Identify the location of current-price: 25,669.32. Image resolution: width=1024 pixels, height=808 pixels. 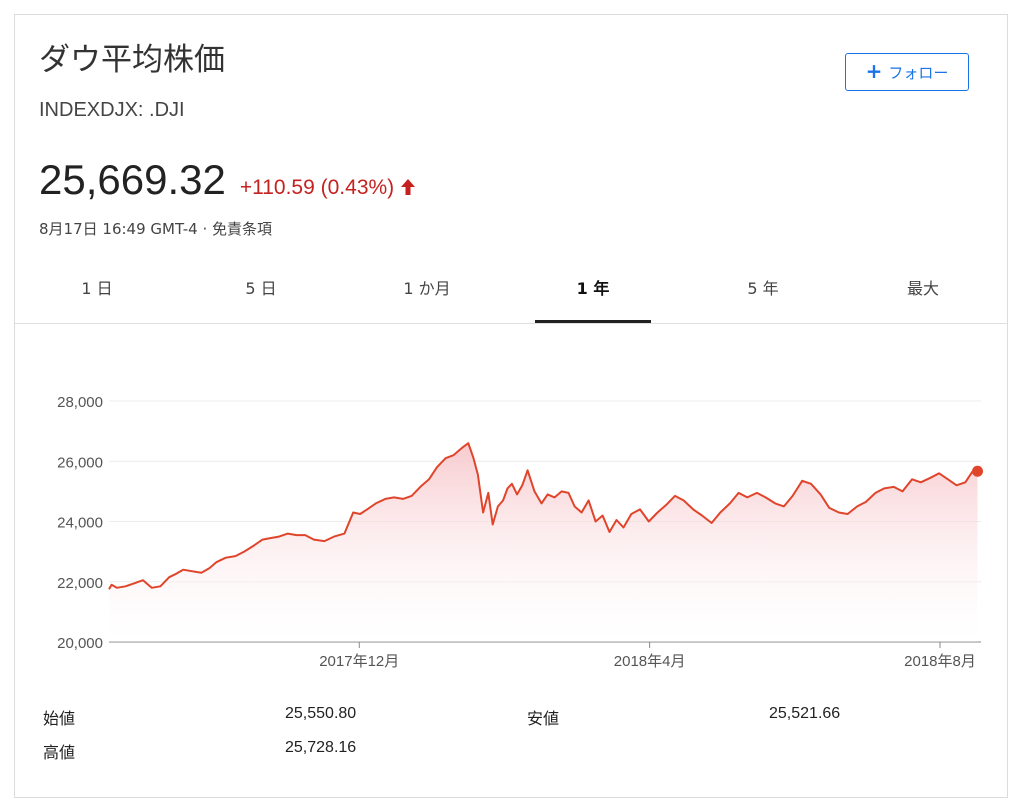
(132, 179).